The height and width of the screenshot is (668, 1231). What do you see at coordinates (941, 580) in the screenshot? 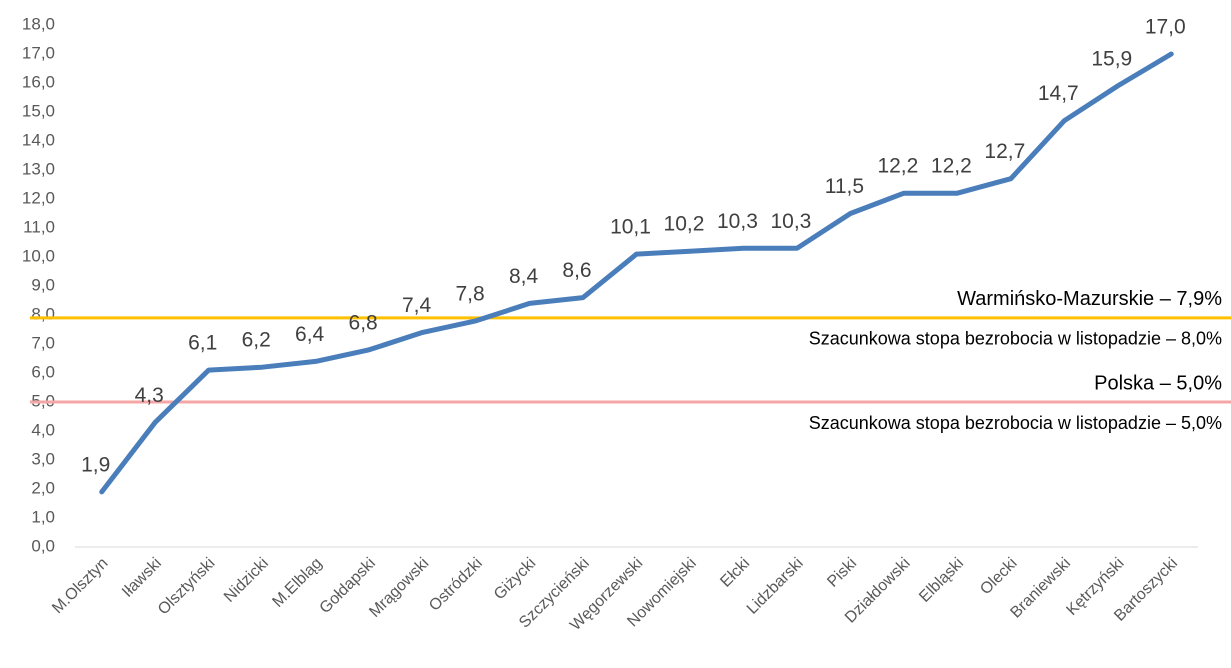
I see `x-tick-label: Elbląski` at bounding box center [941, 580].